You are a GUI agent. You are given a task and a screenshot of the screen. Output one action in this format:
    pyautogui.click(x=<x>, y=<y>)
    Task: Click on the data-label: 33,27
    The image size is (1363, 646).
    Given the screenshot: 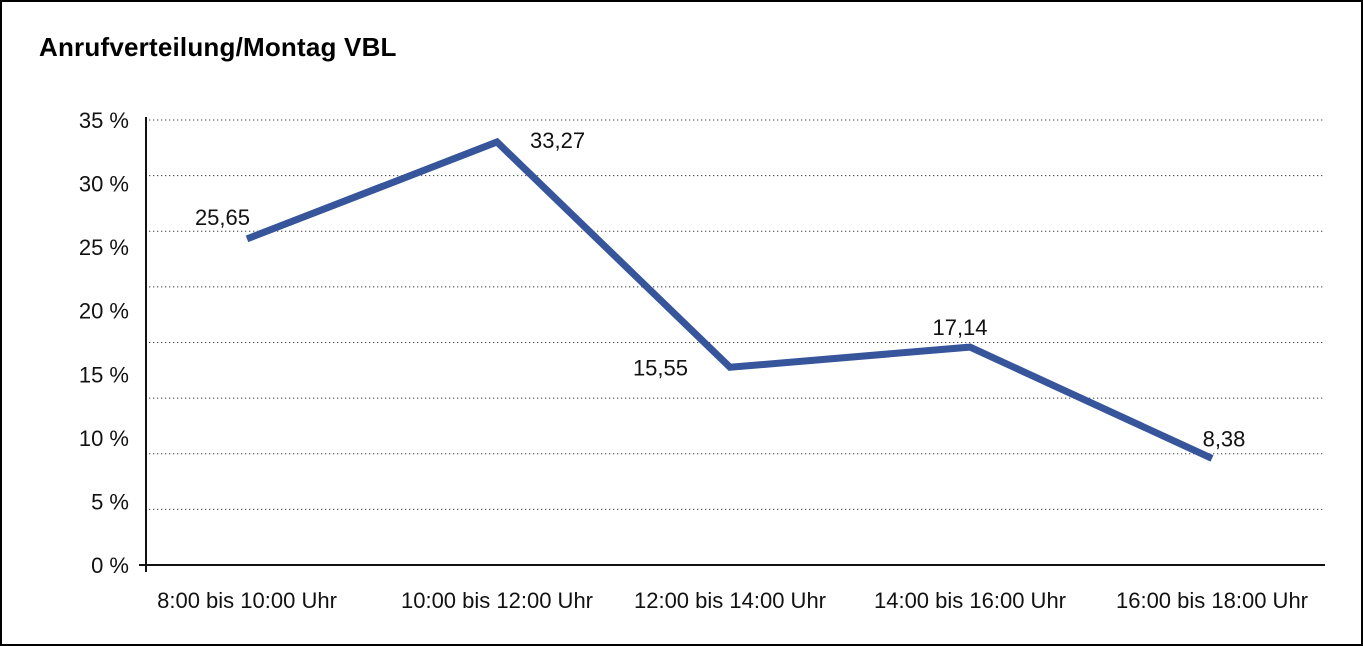 What is the action you would take?
    pyautogui.click(x=557, y=140)
    